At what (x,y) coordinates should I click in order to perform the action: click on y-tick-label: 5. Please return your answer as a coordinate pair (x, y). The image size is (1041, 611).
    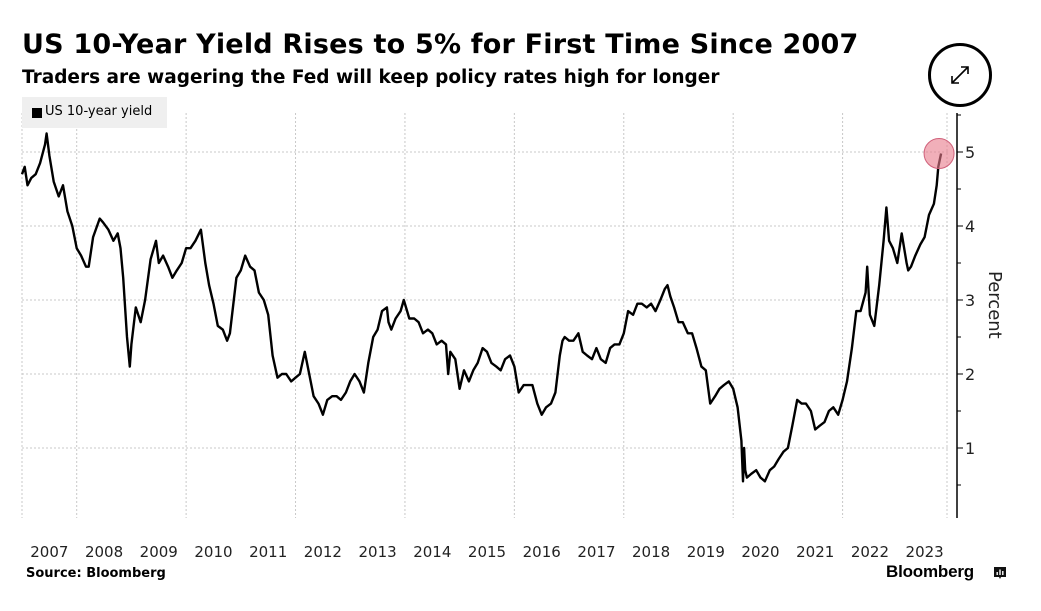
    Looking at the image, I should click on (970, 152).